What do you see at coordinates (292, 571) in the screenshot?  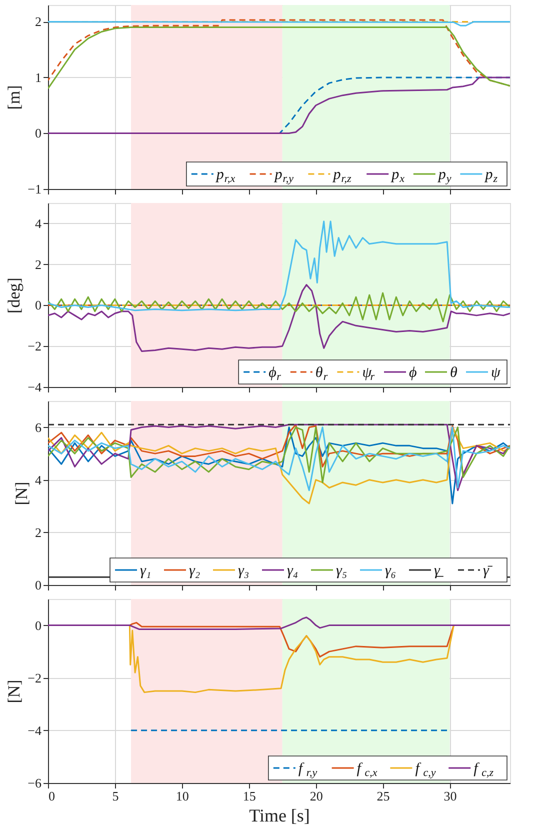 I see `legend-label: γ₄` at bounding box center [292, 571].